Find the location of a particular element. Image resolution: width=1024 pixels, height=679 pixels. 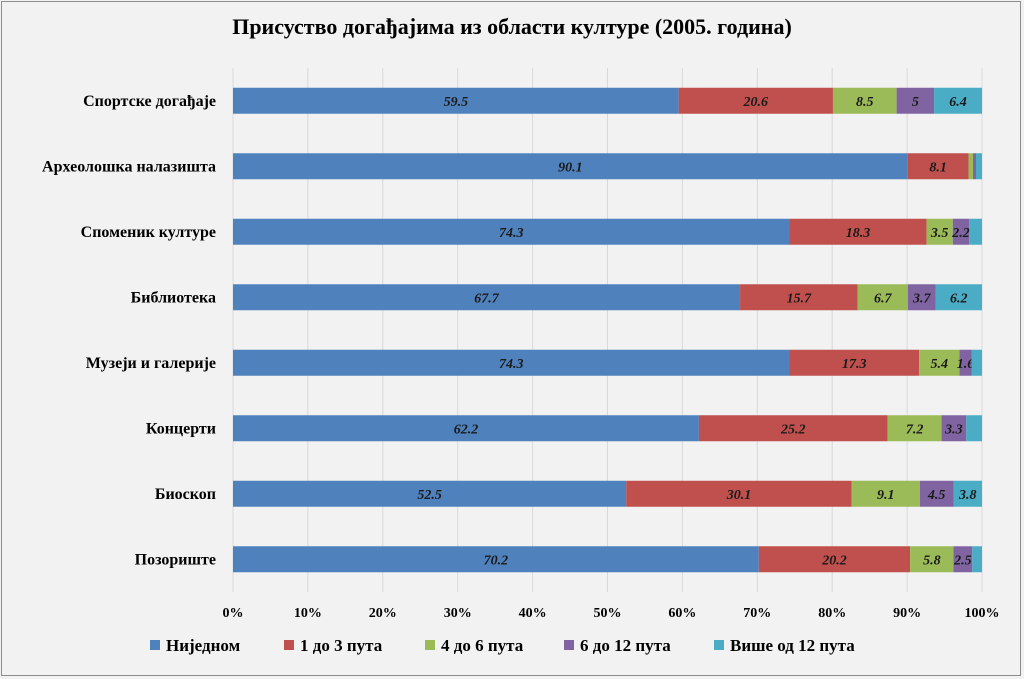

legend-entry: 1 до 3 пута is located at coordinates (341, 645).